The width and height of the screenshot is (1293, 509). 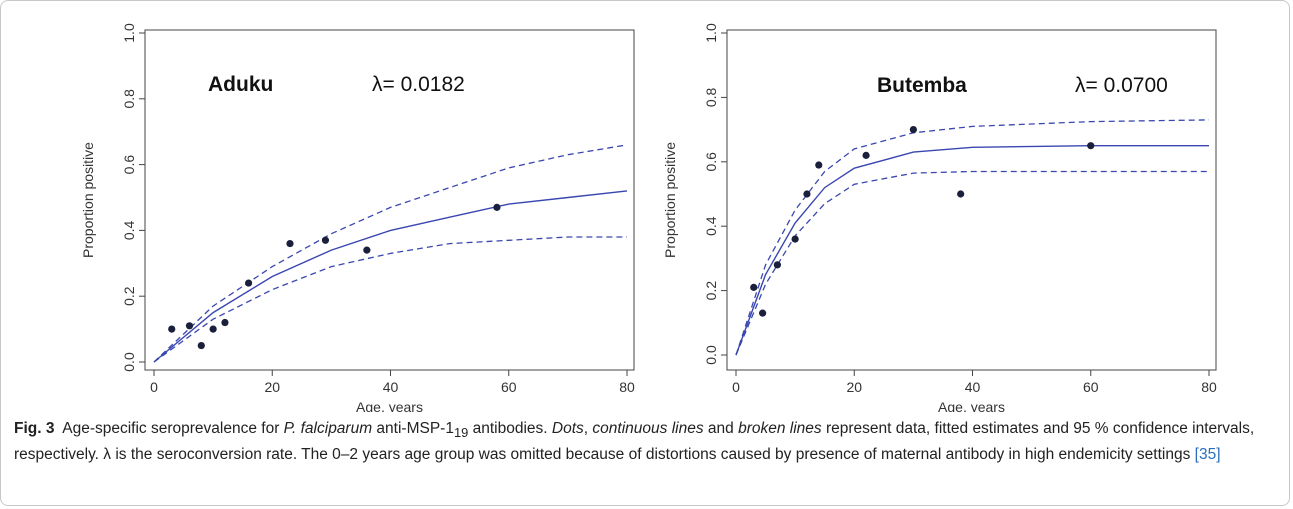 What do you see at coordinates (418, 84) in the screenshot?
I see `lambda-annotation: λ= 0.0182` at bounding box center [418, 84].